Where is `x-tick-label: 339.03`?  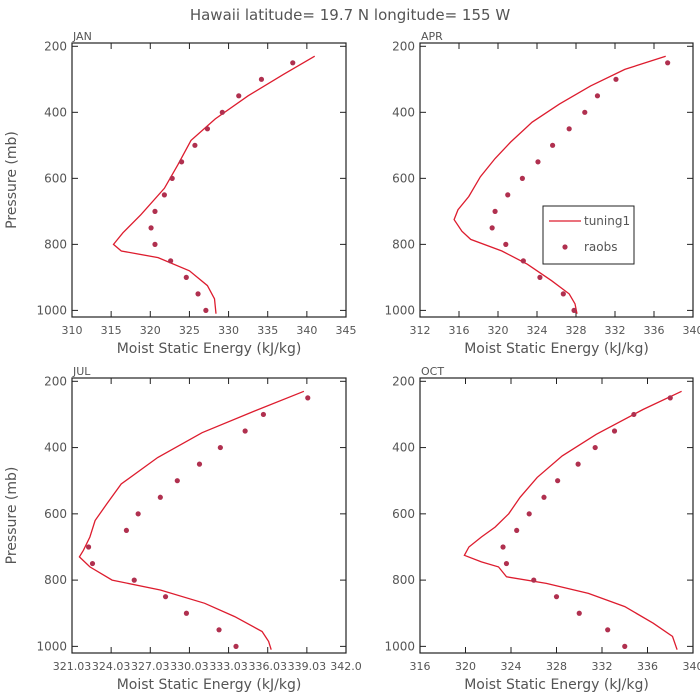 x-tick-label: 339.03 is located at coordinates (307, 666).